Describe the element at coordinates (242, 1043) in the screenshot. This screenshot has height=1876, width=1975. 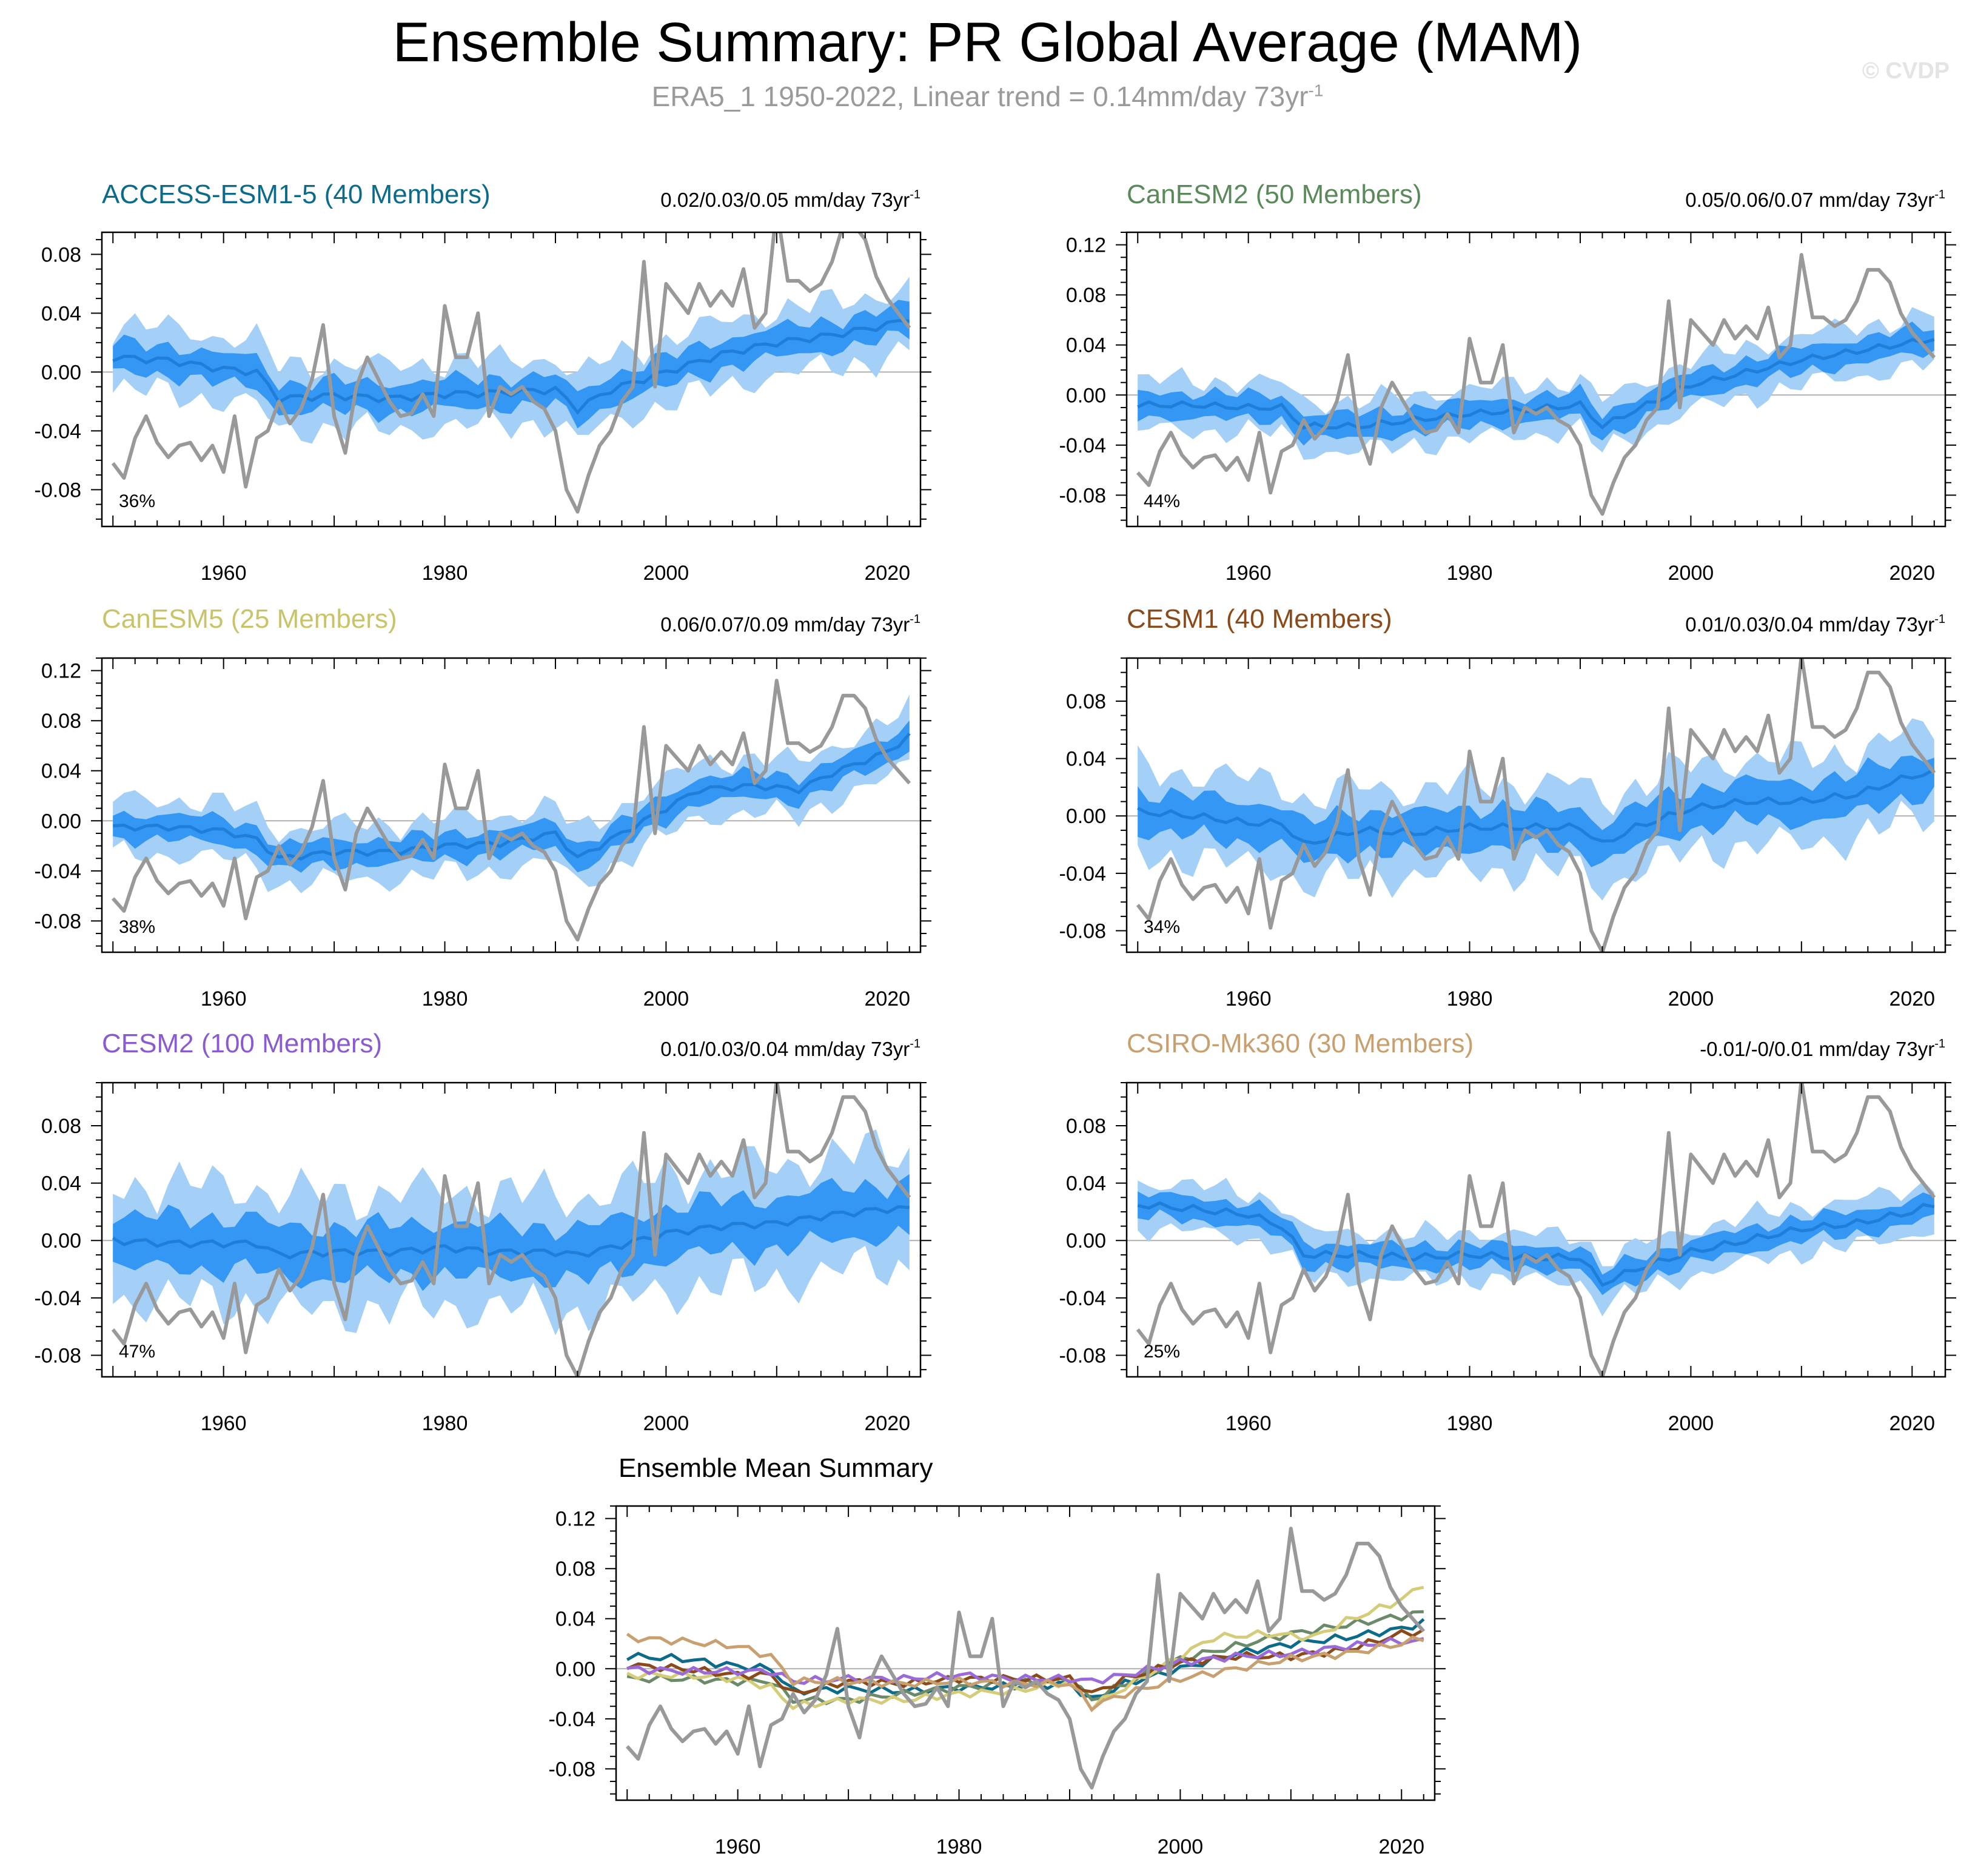
I see `panel-title: CESM2 (100 Members)` at that location.